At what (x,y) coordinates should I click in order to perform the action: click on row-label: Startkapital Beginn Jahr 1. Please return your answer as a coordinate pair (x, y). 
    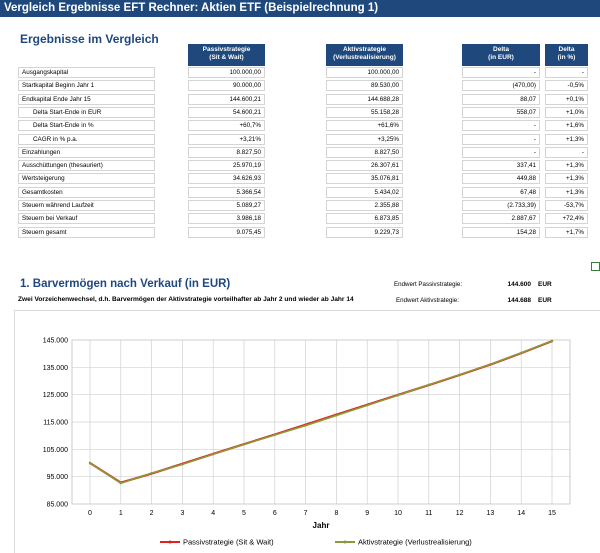
    Looking at the image, I should click on (86, 86).